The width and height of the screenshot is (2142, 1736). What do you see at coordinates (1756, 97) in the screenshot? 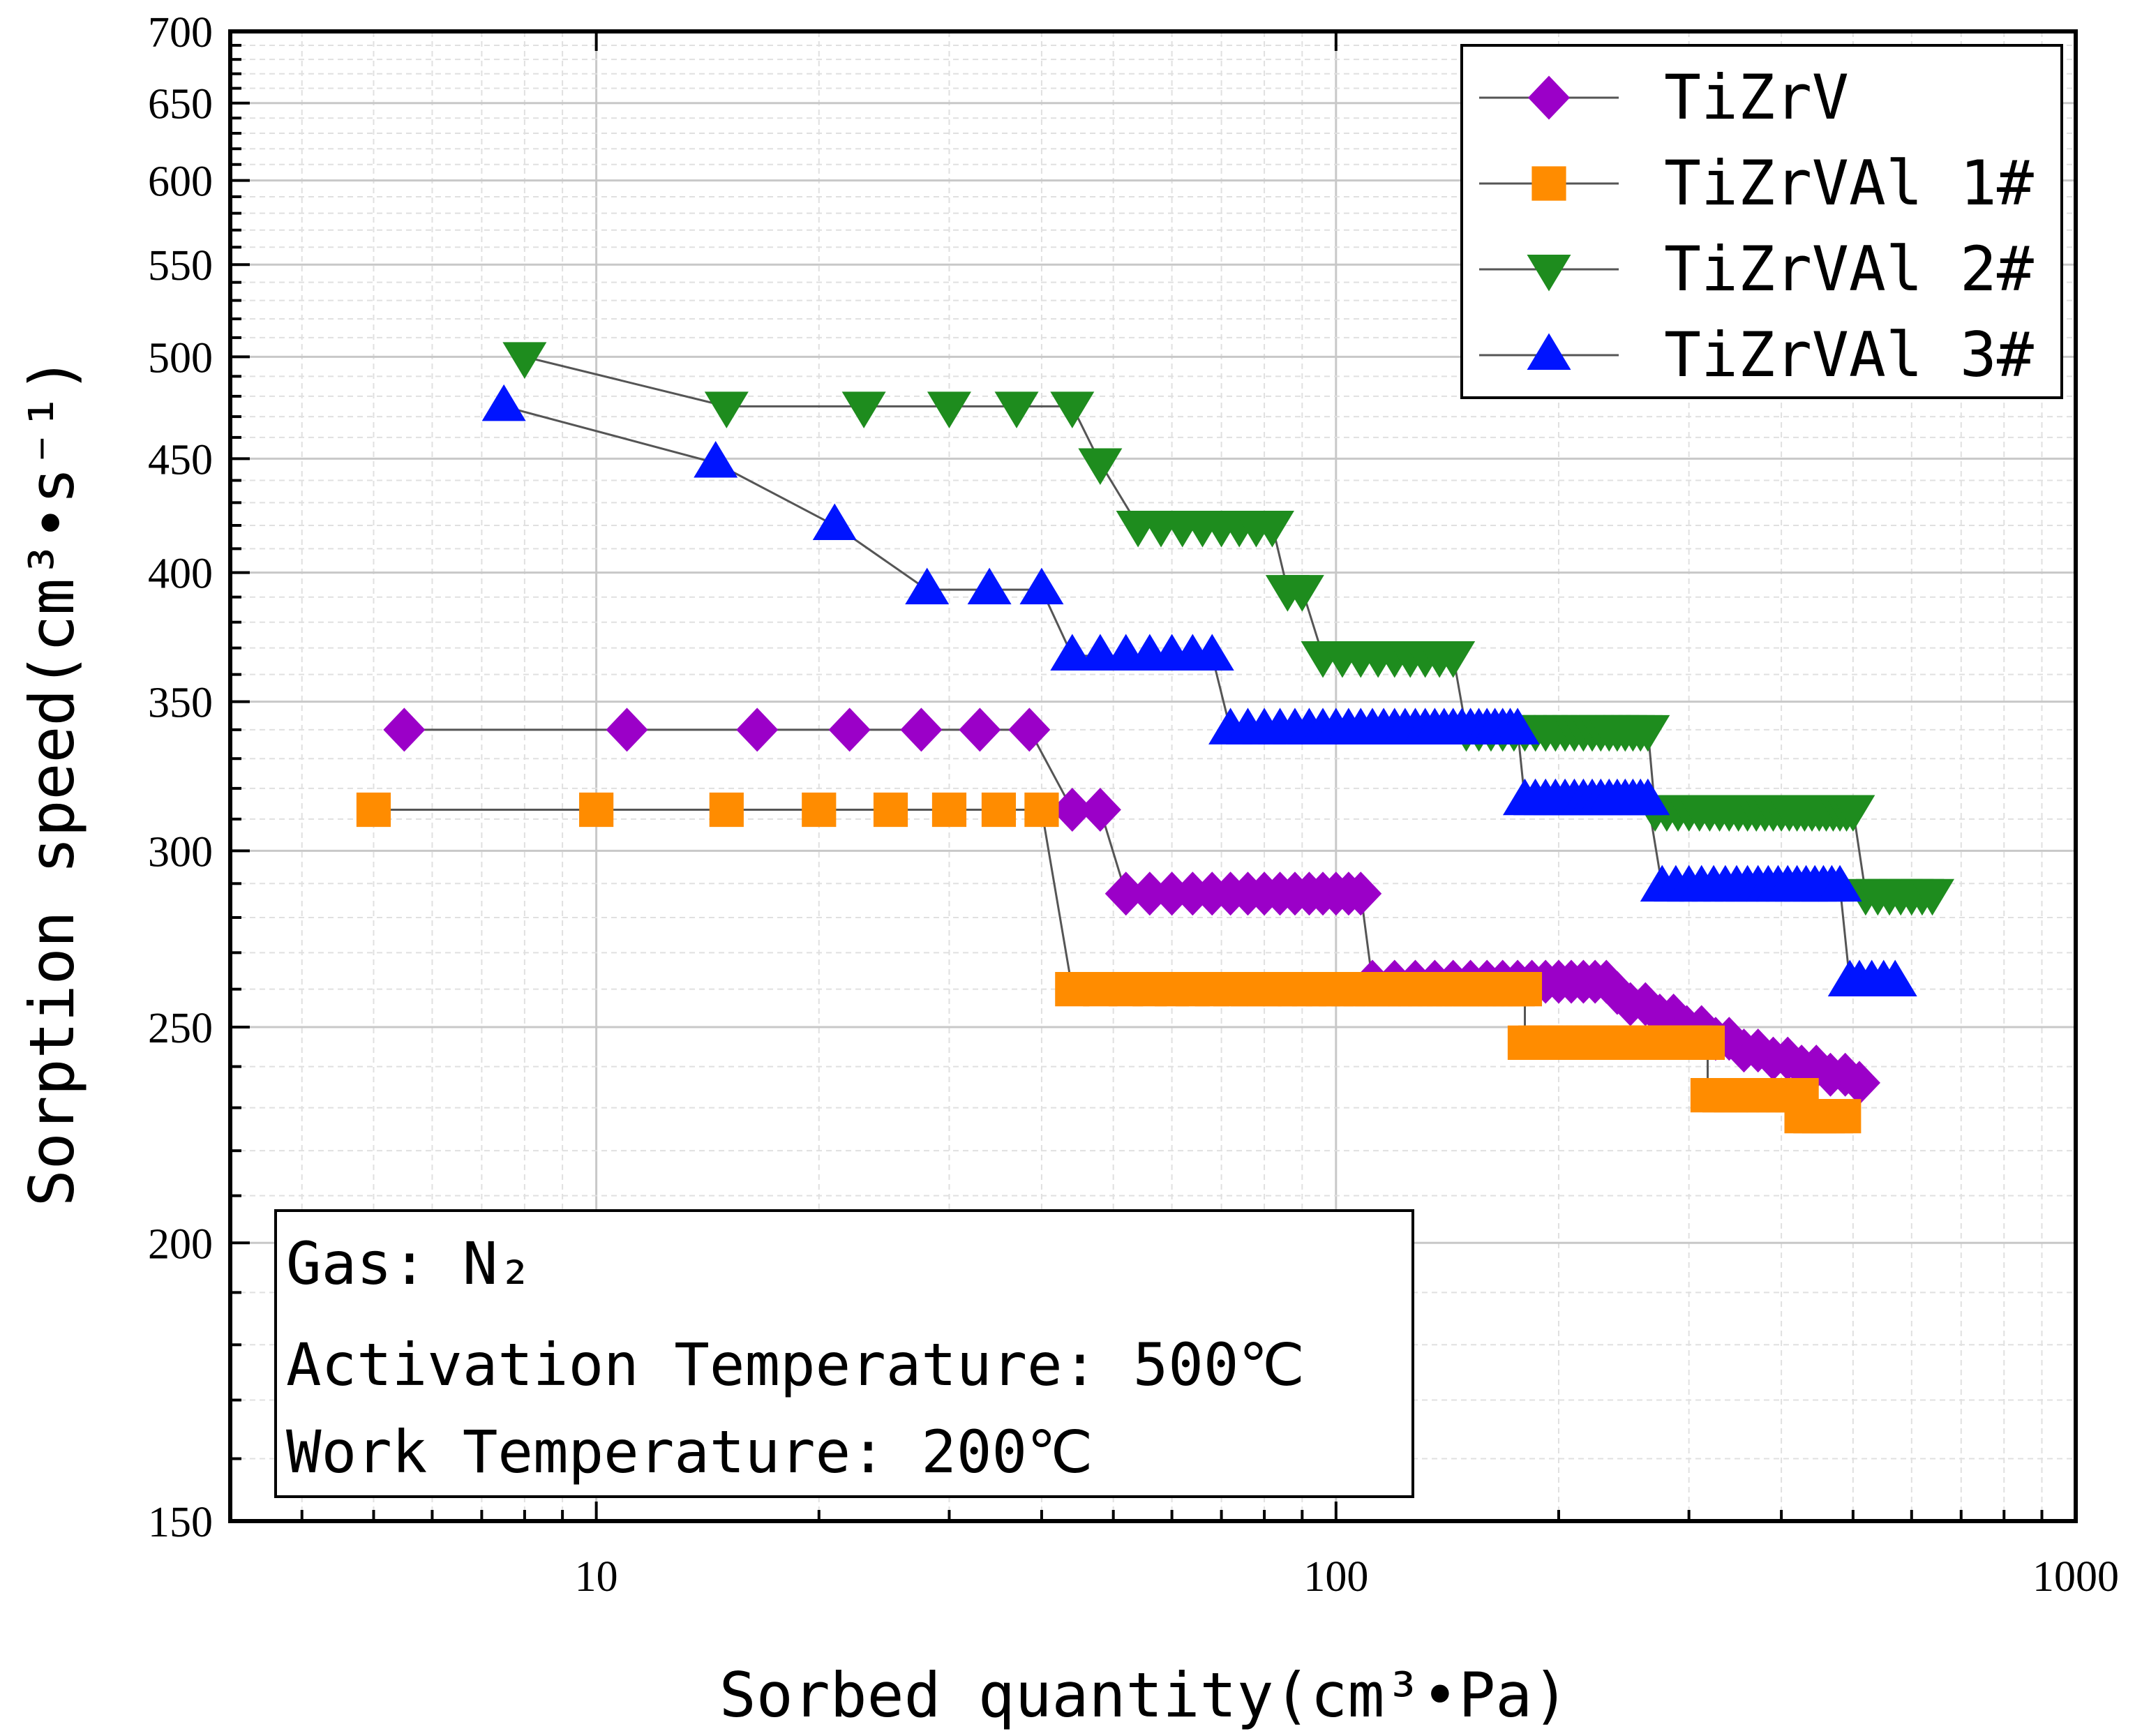
I see `legend-label-tizrv: TiZrV` at bounding box center [1756, 97].